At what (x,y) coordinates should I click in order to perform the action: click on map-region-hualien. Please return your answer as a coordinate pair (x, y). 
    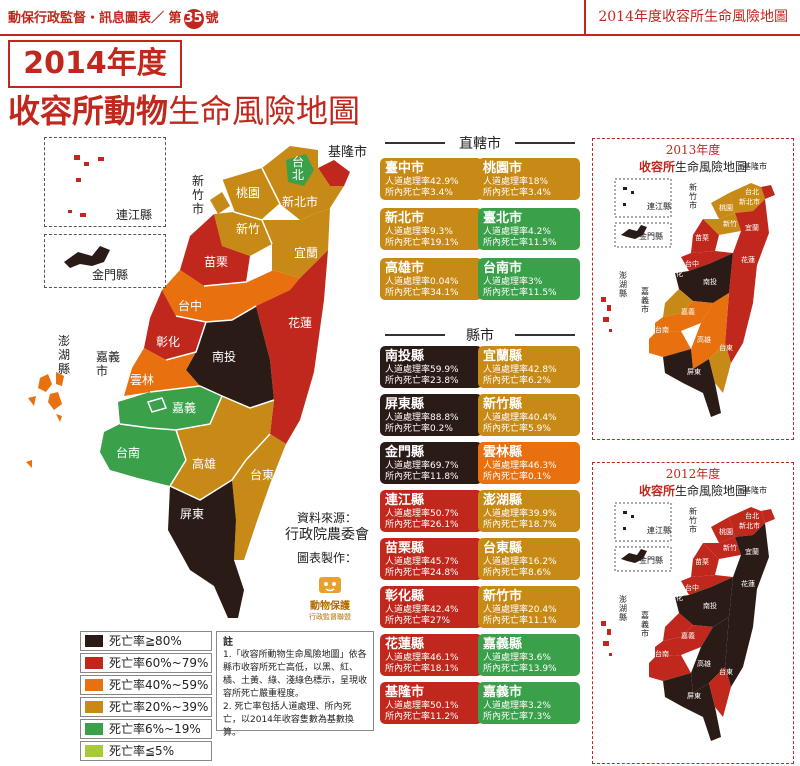
    Looking at the image, I should click on (292, 347).